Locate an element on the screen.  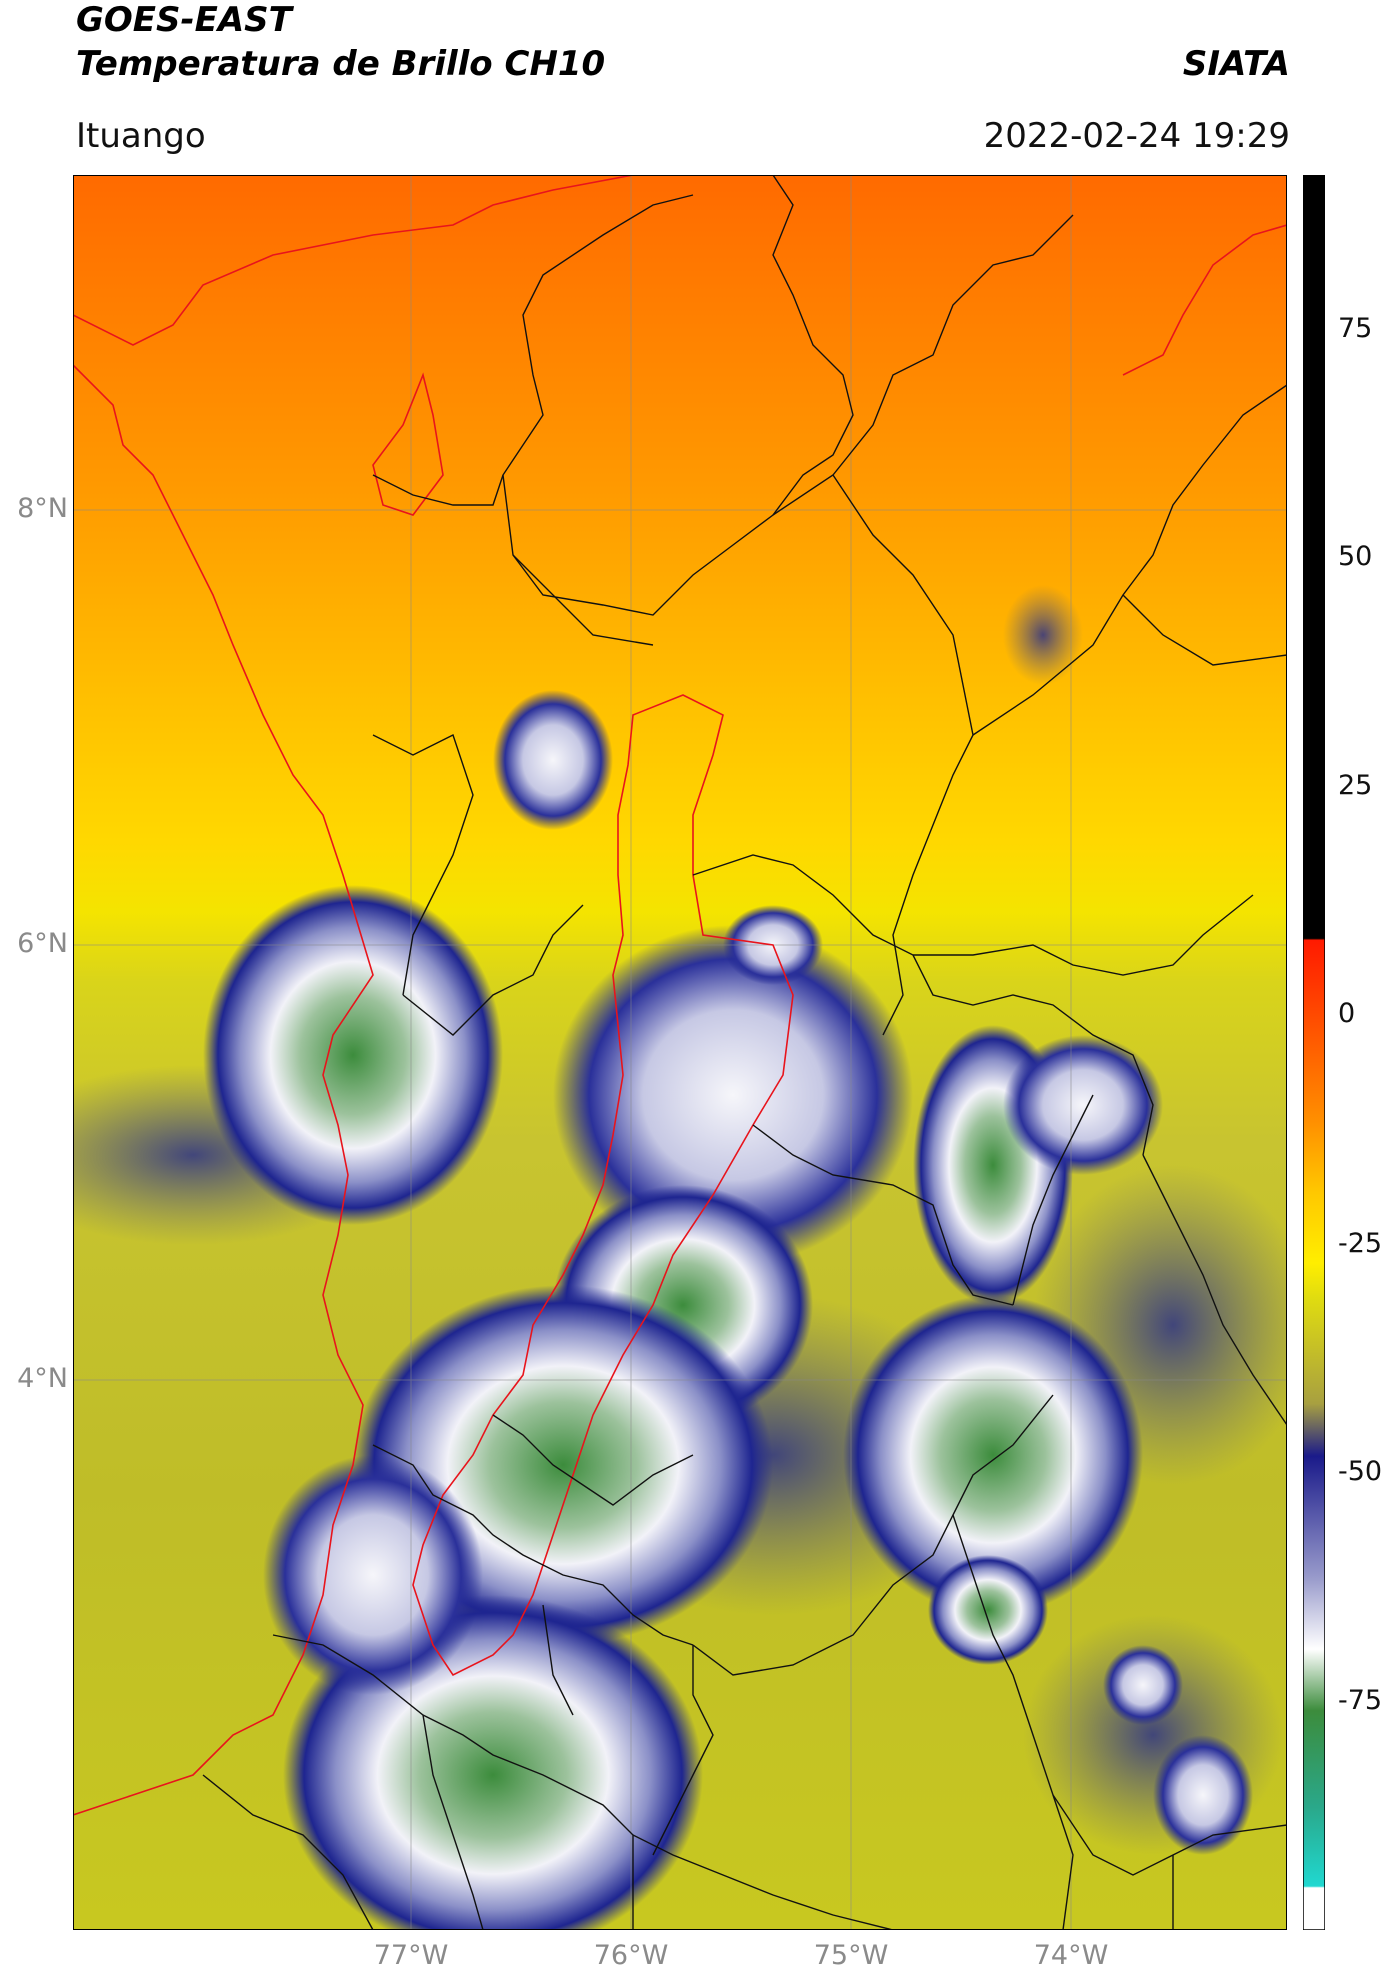
lon-tick-76w: 76°W is located at coordinates (631, 1955).